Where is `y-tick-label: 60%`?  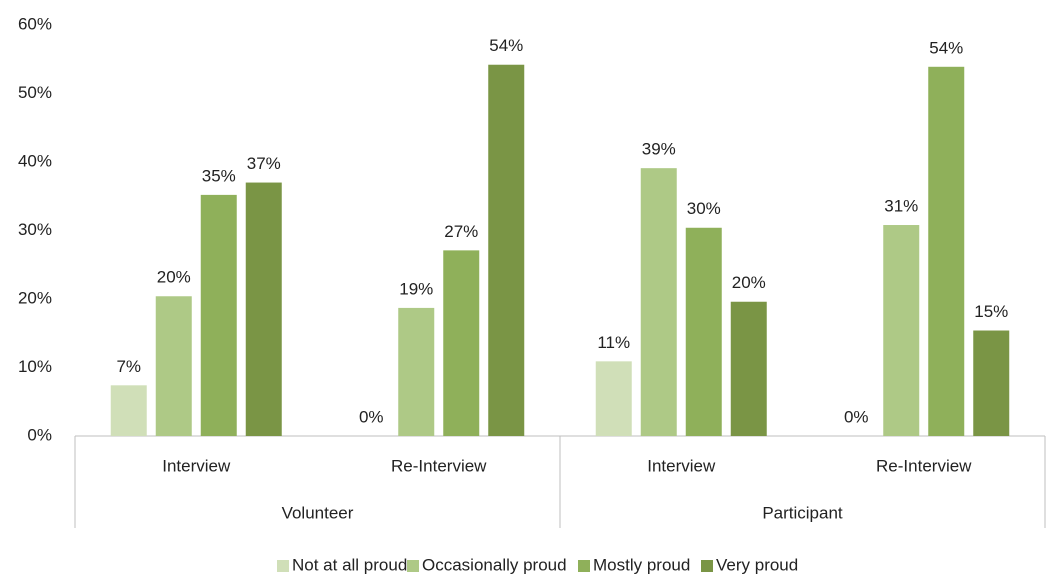 y-tick-label: 60% is located at coordinates (35, 23).